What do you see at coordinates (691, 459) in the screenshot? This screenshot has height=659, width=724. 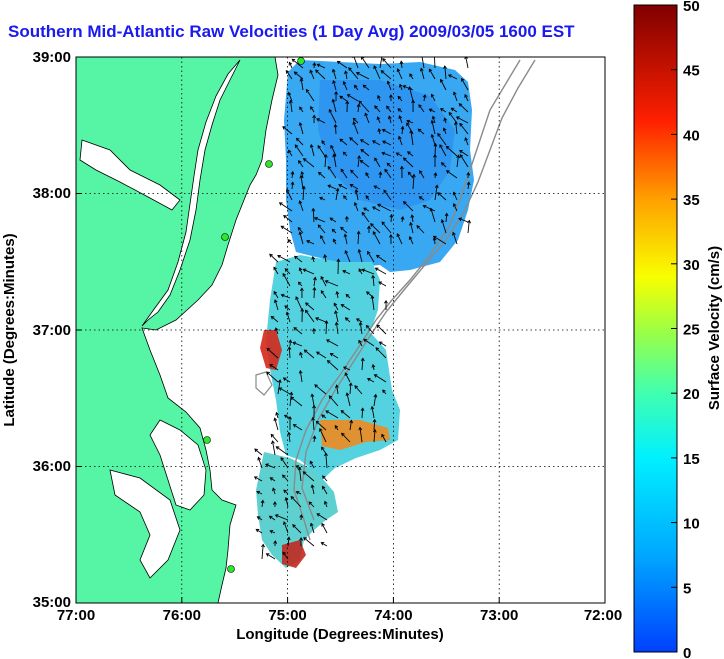 I see `colorbar-tick-label: 15` at bounding box center [691, 459].